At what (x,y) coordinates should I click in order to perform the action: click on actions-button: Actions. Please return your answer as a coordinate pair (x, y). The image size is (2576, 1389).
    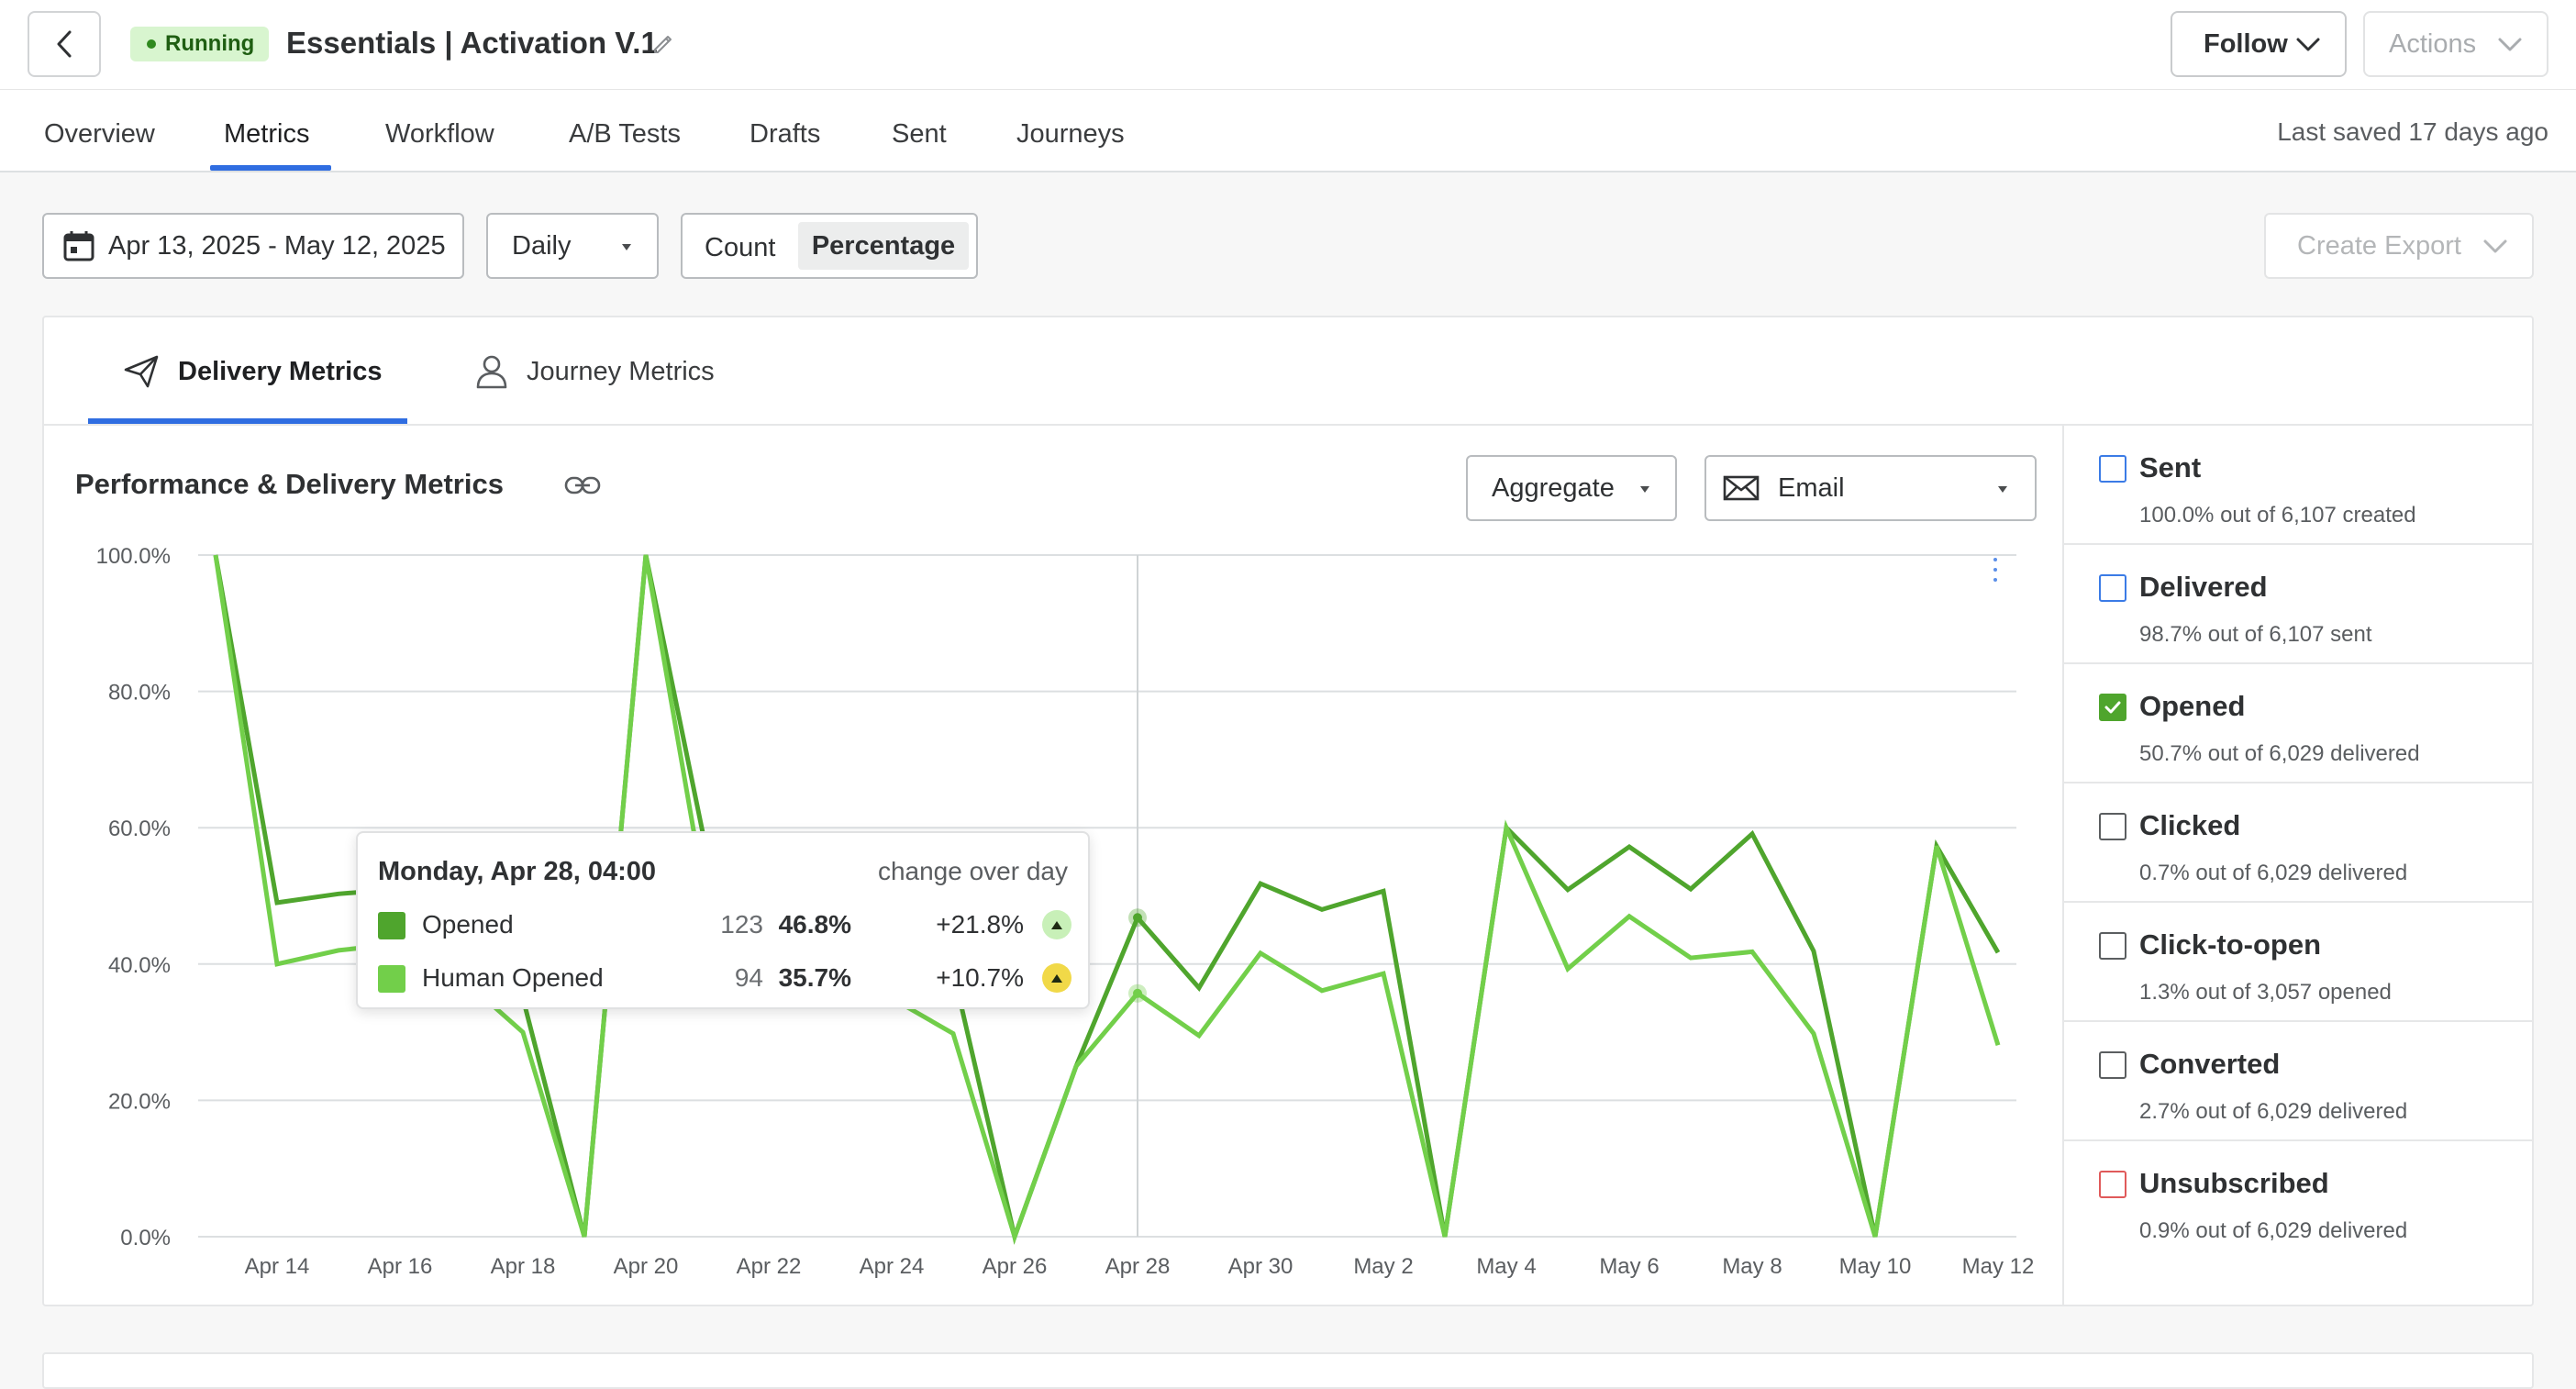
    Looking at the image, I should click on (2455, 44).